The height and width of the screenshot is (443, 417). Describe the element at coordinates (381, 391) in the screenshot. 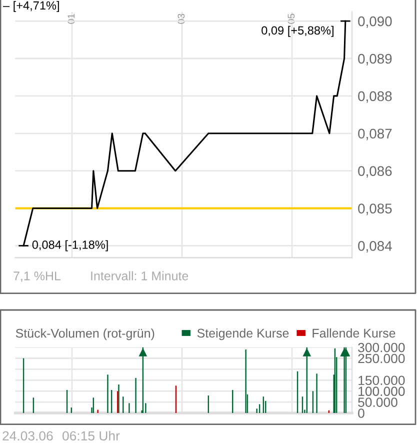

I see `y-tick-label: 100.000` at that location.